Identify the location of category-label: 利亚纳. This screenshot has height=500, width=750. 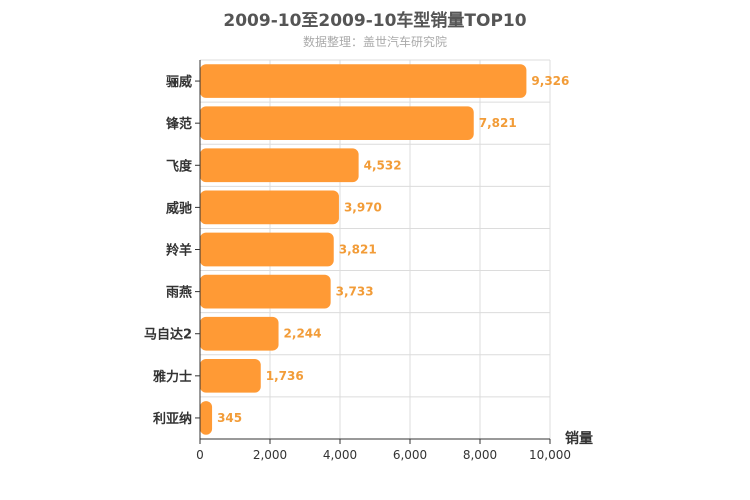
(172, 419).